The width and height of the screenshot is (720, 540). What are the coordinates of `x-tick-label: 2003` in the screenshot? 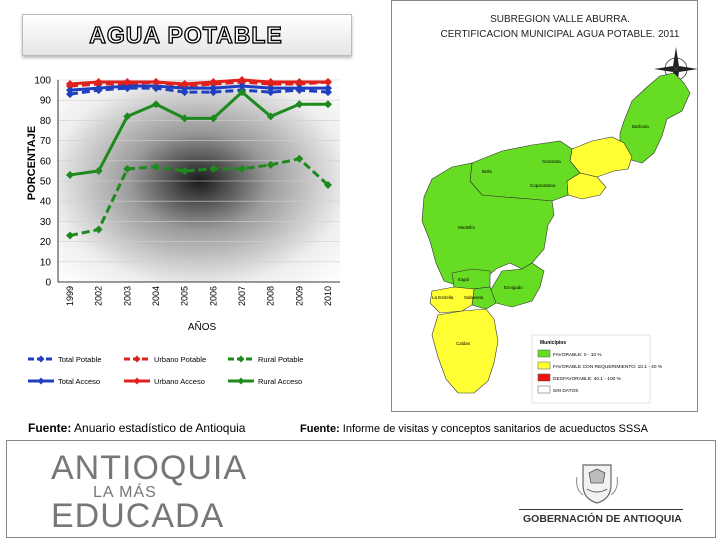 It's located at (127, 296).